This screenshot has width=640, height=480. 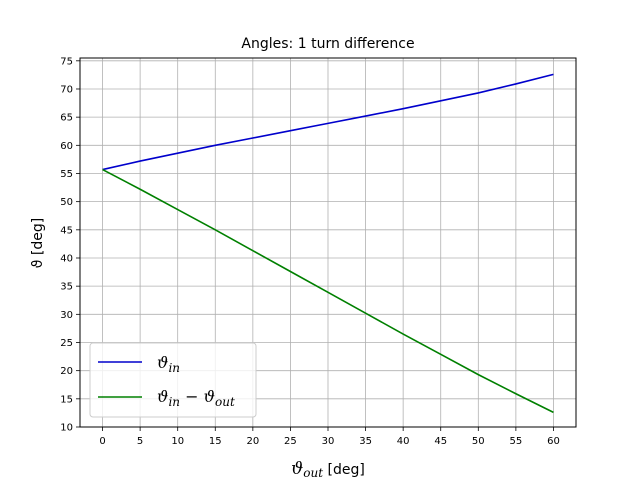 I want to click on x-tick-label: 40, so click(x=403, y=441).